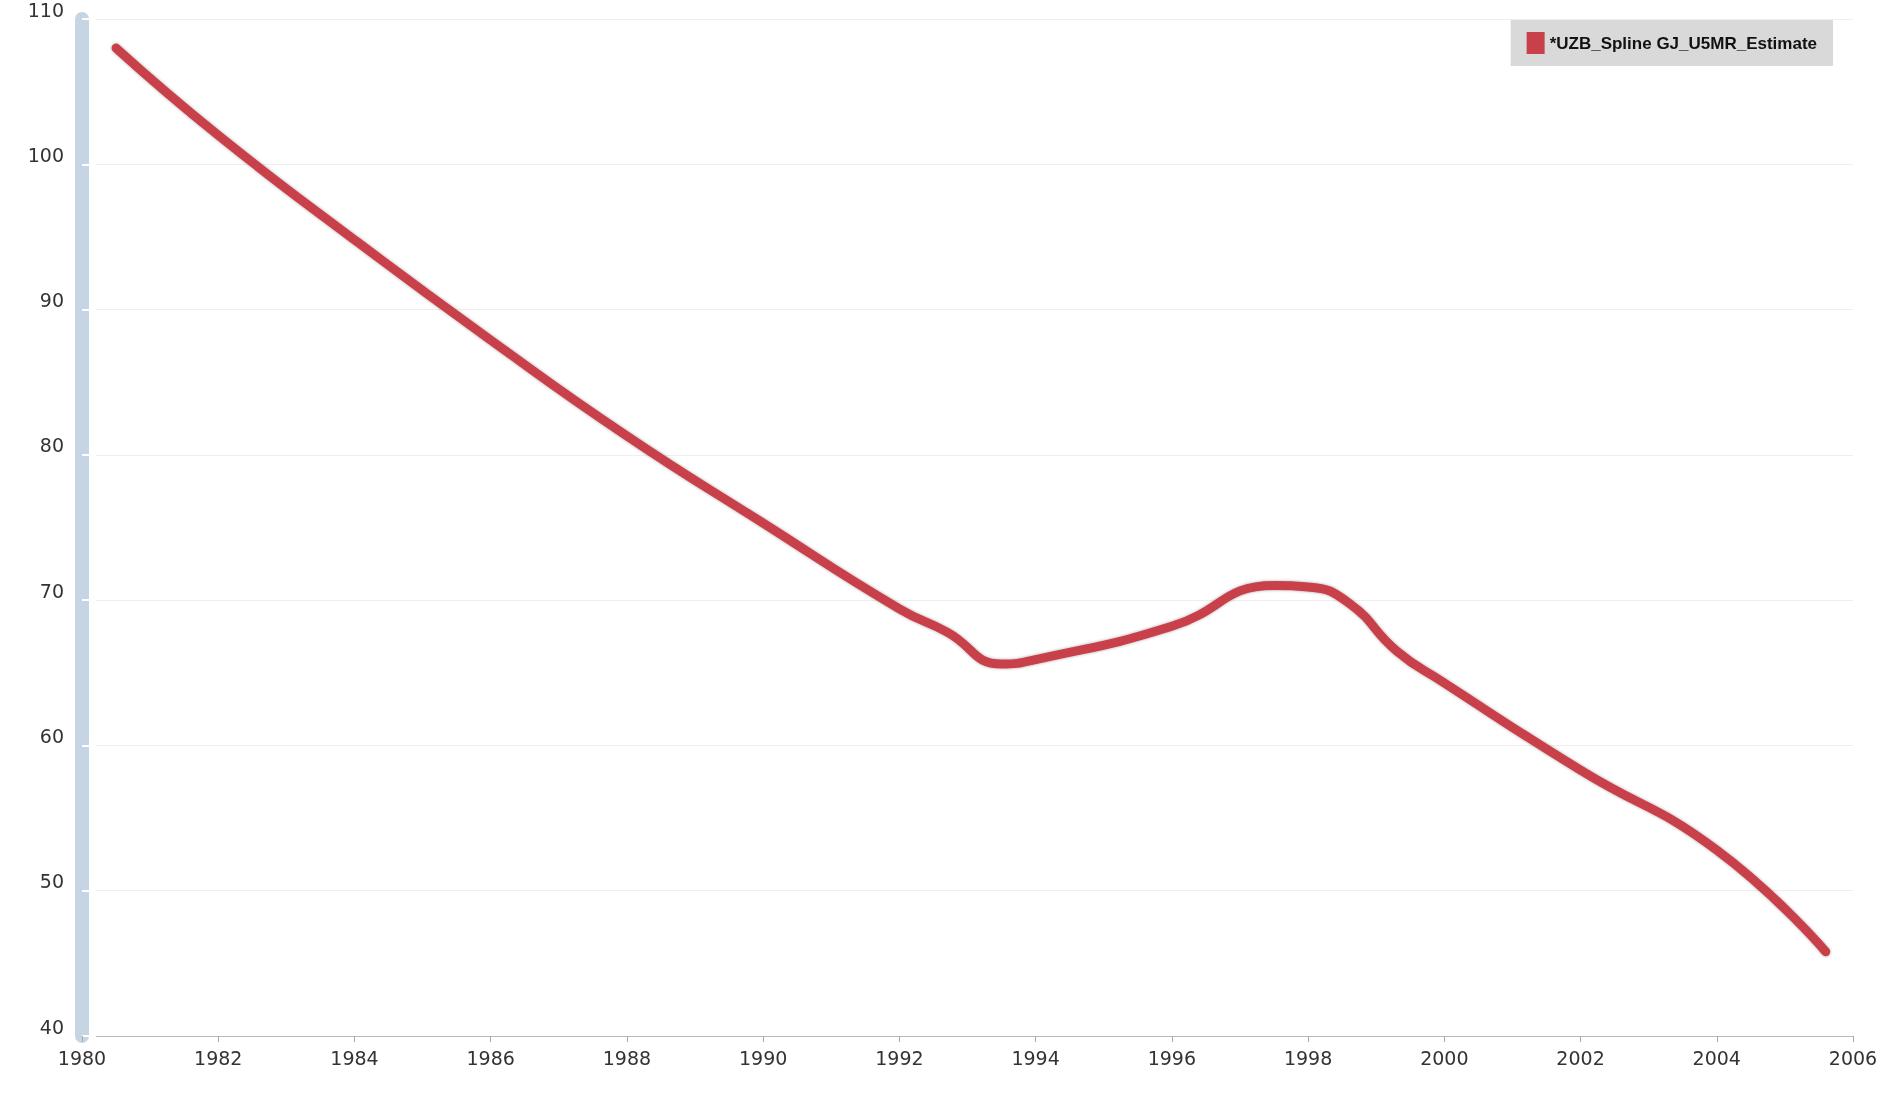  Describe the element at coordinates (51, 300) in the screenshot. I see `y-tick-label: 90` at that location.